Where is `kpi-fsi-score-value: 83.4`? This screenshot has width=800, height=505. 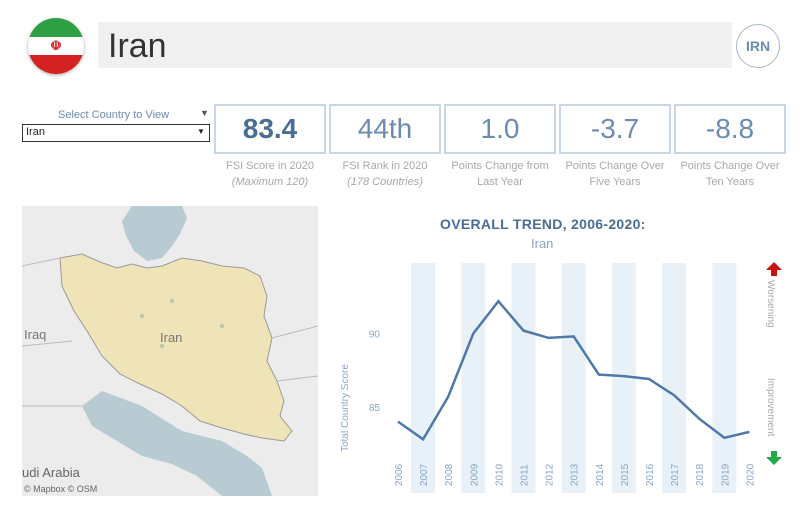
kpi-fsi-score-value: 83.4 is located at coordinates (270, 128).